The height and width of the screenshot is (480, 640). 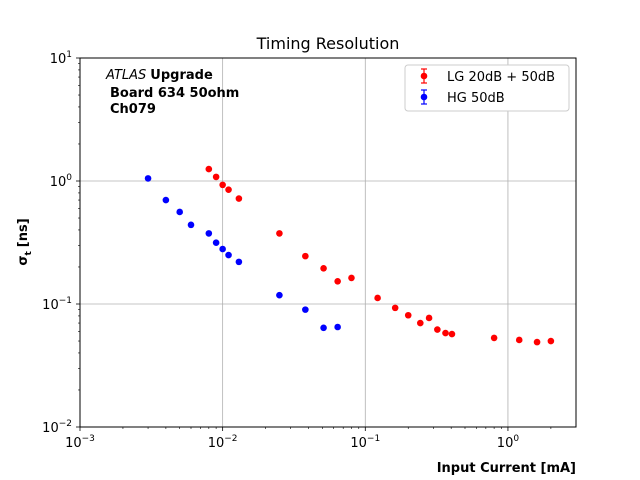 What do you see at coordinates (181, 75) in the screenshot?
I see `annotation-bold: Upgrade` at bounding box center [181, 75].